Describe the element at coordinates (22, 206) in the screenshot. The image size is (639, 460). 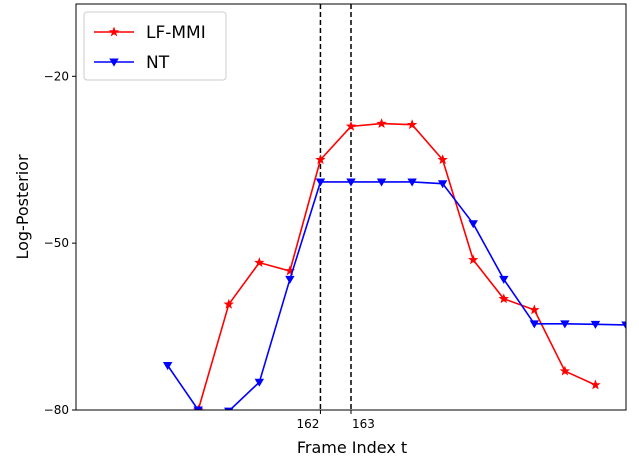
I see `y-axis-label: Log-Posterior` at that location.